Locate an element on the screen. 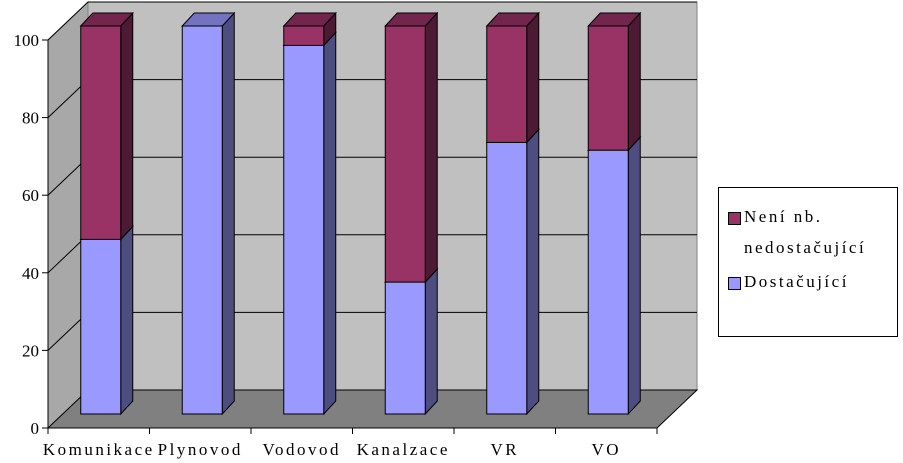 This screenshot has height=463, width=903. y-tick-labels: 0 20 40 60 80 100 is located at coordinates (27, 234).